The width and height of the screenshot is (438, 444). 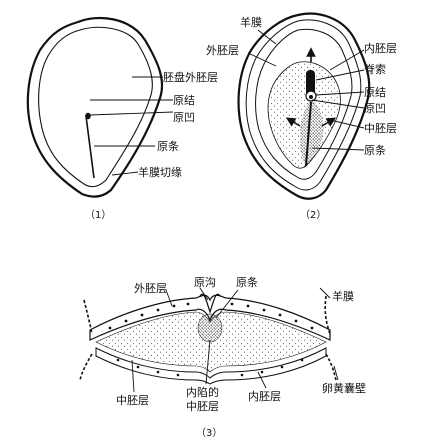 I want to click on label-invaginated-2: 中胚层, so click(x=202, y=406).